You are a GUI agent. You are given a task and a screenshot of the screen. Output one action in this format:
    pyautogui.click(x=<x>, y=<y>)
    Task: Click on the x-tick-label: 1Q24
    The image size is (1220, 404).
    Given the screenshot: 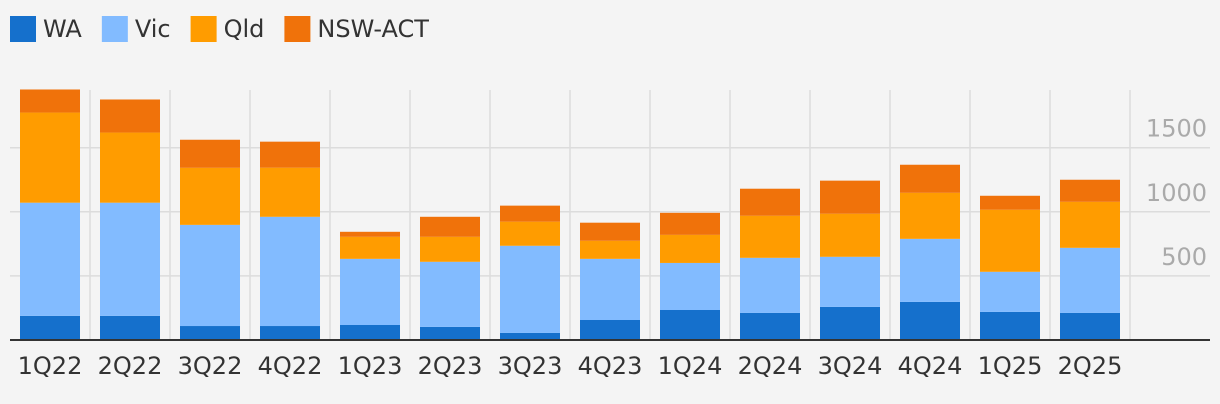 What is the action you would take?
    pyautogui.click(x=690, y=366)
    